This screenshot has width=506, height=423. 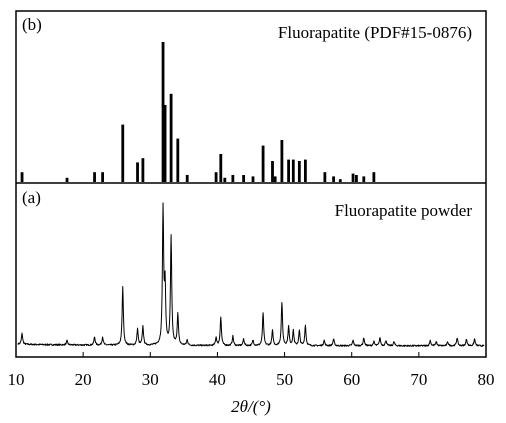 What do you see at coordinates (486, 379) in the screenshot?
I see `x-tick-label: 80` at bounding box center [486, 379].